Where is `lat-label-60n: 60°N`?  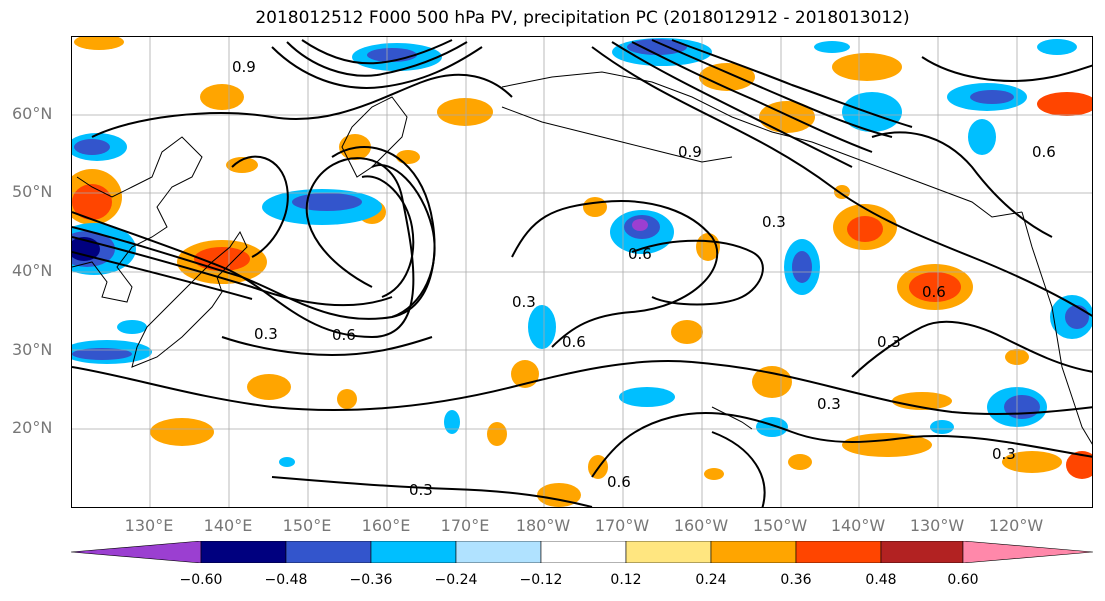 lat-label-60n: 60°N is located at coordinates (32, 113).